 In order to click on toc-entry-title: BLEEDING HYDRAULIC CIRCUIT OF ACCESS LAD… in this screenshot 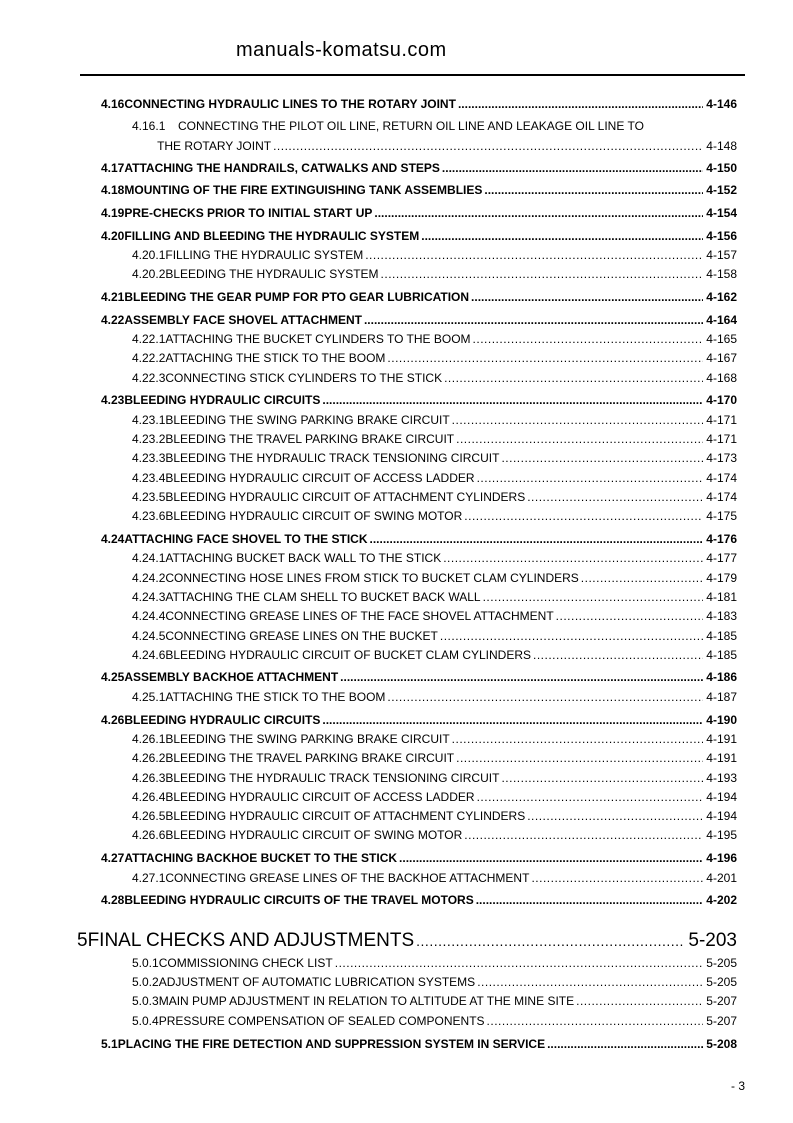, I will do `click(320, 478)`.